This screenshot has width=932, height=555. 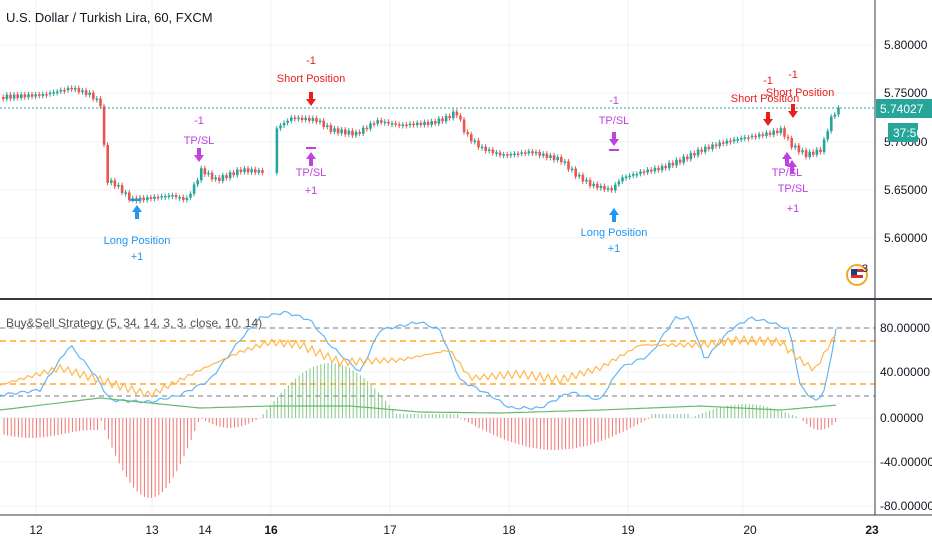 I want to click on events-flag-icon, so click(x=857, y=275).